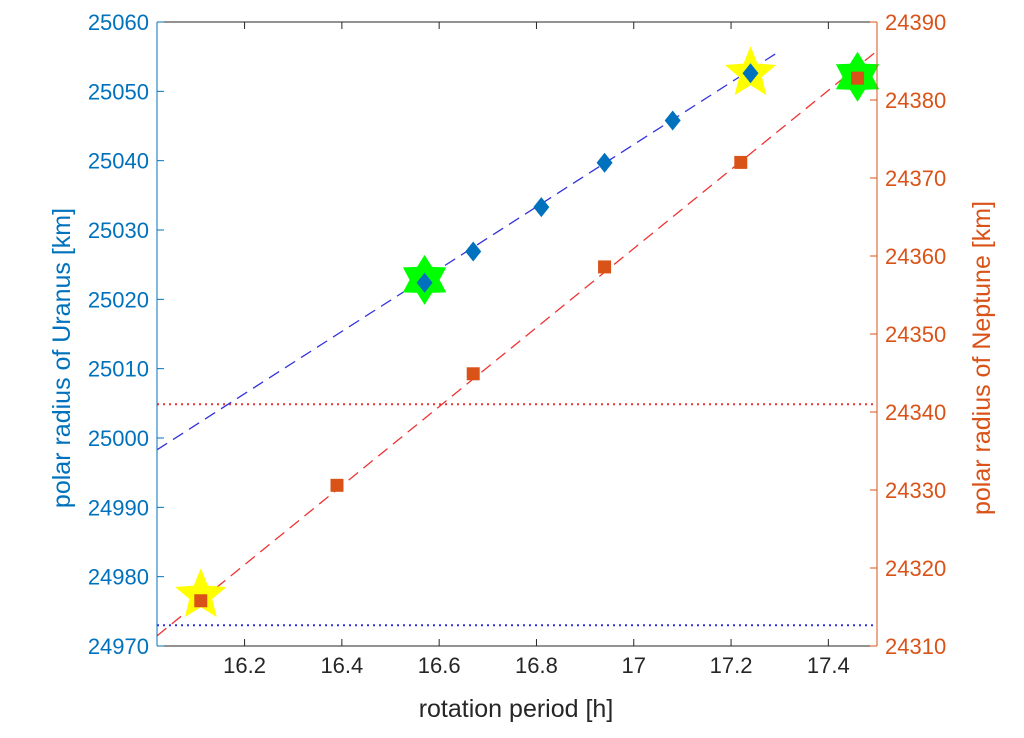 Image resolution: width=1024 pixels, height=738 pixels. What do you see at coordinates (118, 577) in the screenshot?
I see `y-tick-label-left: 24980` at bounding box center [118, 577].